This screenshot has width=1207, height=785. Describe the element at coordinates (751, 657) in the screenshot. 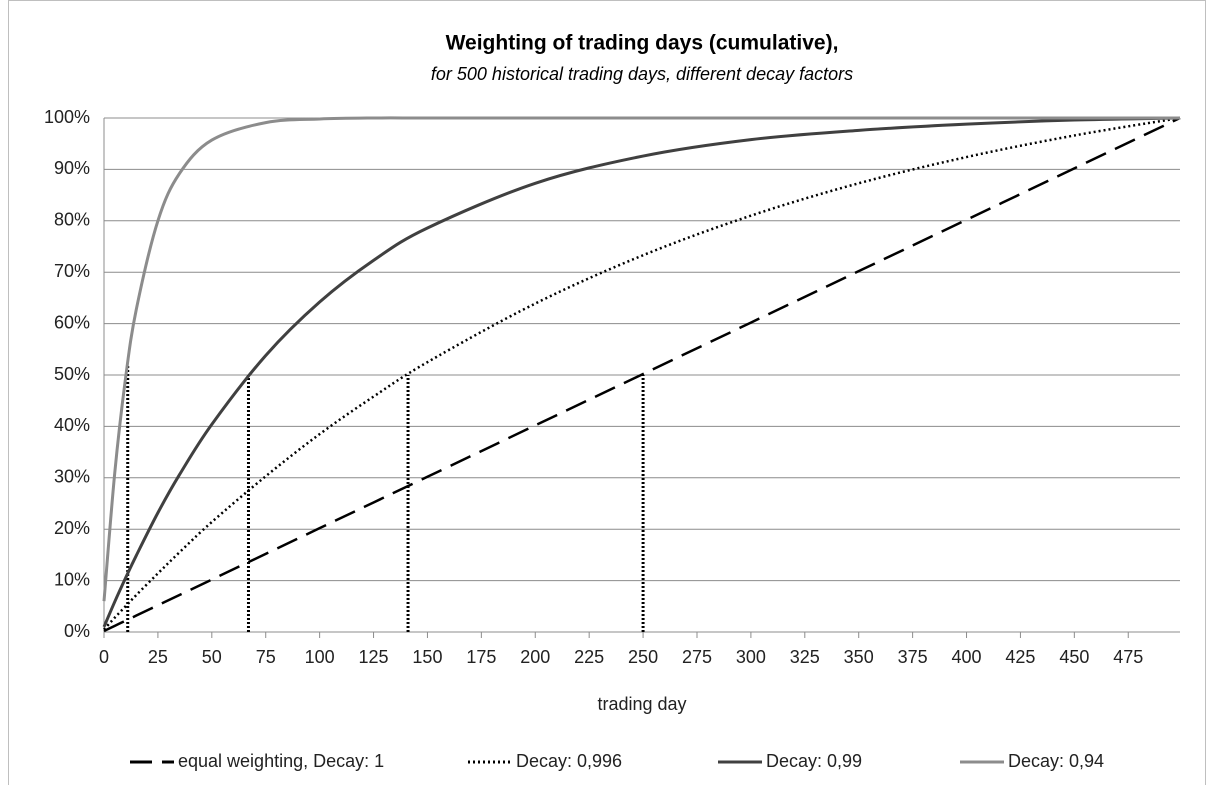

I see `x-tick-label: 300` at that location.